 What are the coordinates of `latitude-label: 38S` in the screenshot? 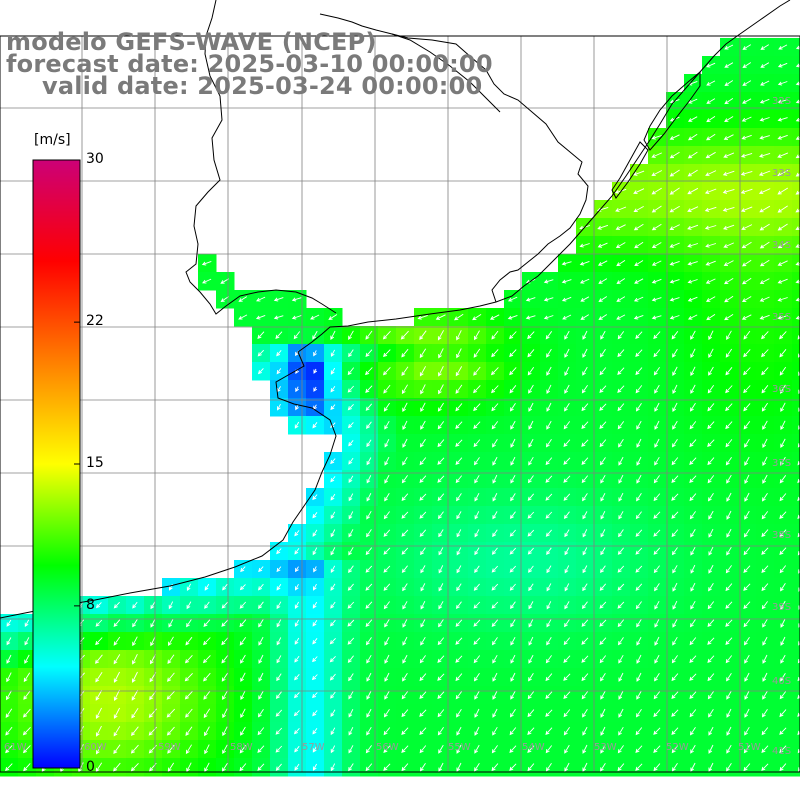 It's located at (782, 535).